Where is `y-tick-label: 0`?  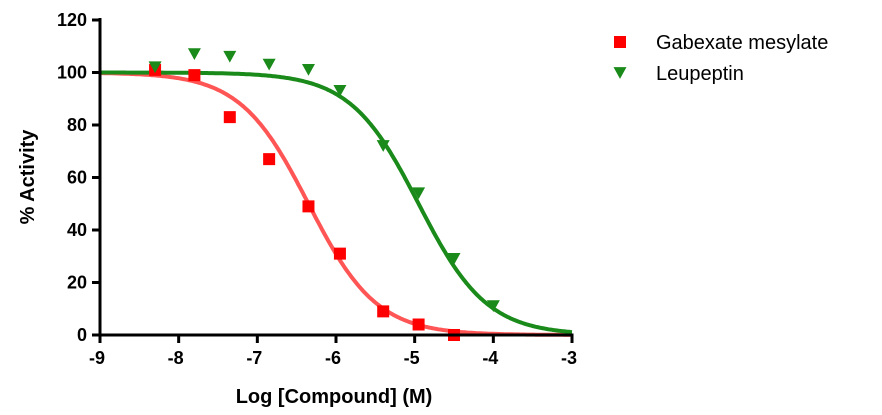 y-tick-label: 0 is located at coordinates (82, 335).